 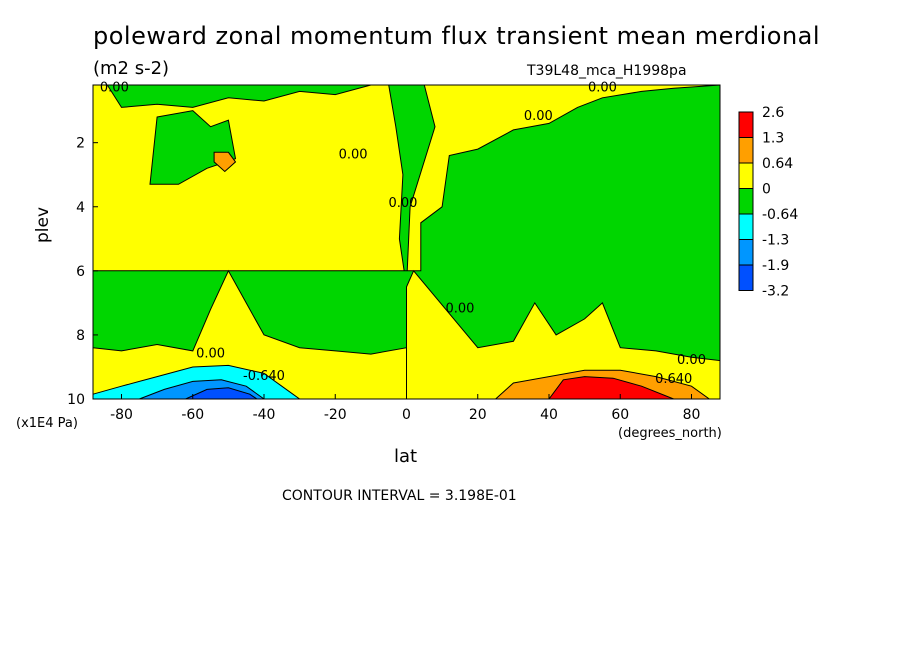 What do you see at coordinates (549, 415) in the screenshot?
I see `x-tick-label: 40` at bounding box center [549, 415].